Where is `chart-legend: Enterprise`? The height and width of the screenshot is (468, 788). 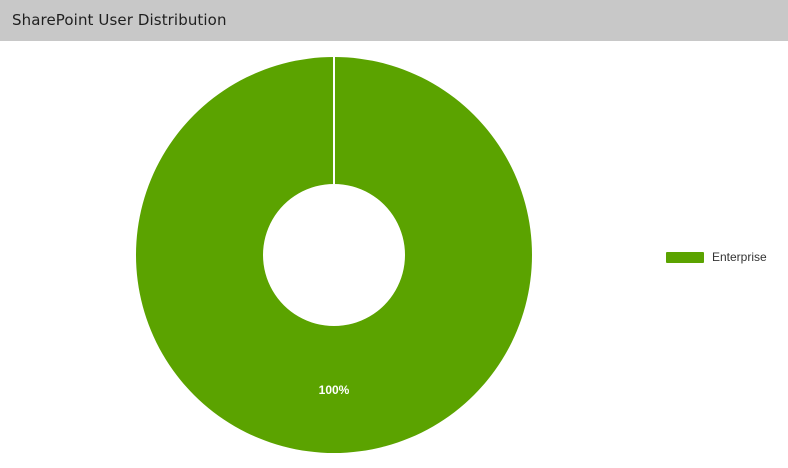 chart-legend: Enterprise is located at coordinates (716, 257).